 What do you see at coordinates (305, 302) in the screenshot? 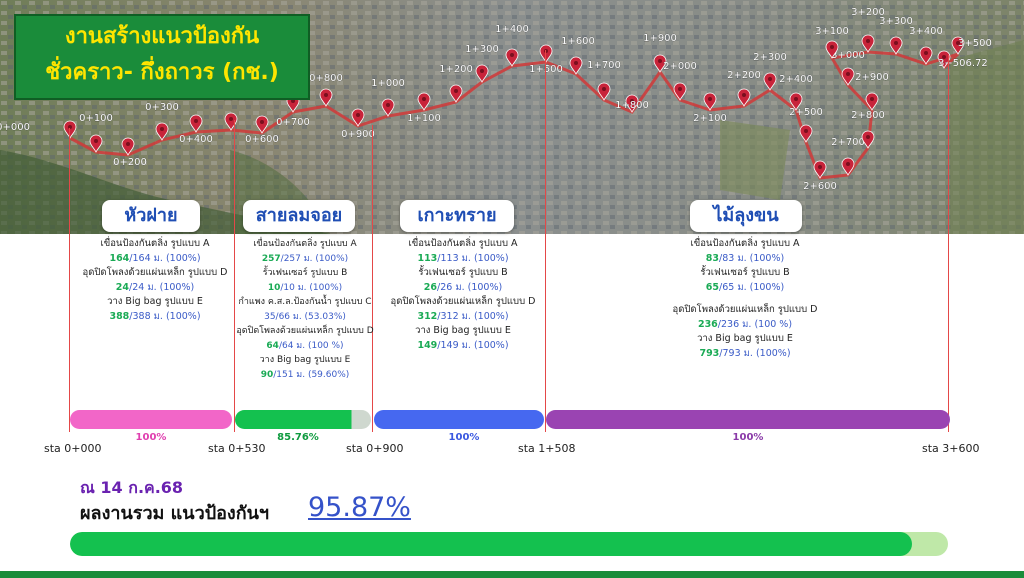
I see `zone-item-label: กำแพง ค.ส.ล.ป้องกันน้ำ รูปแบบ C` at bounding box center [305, 302].